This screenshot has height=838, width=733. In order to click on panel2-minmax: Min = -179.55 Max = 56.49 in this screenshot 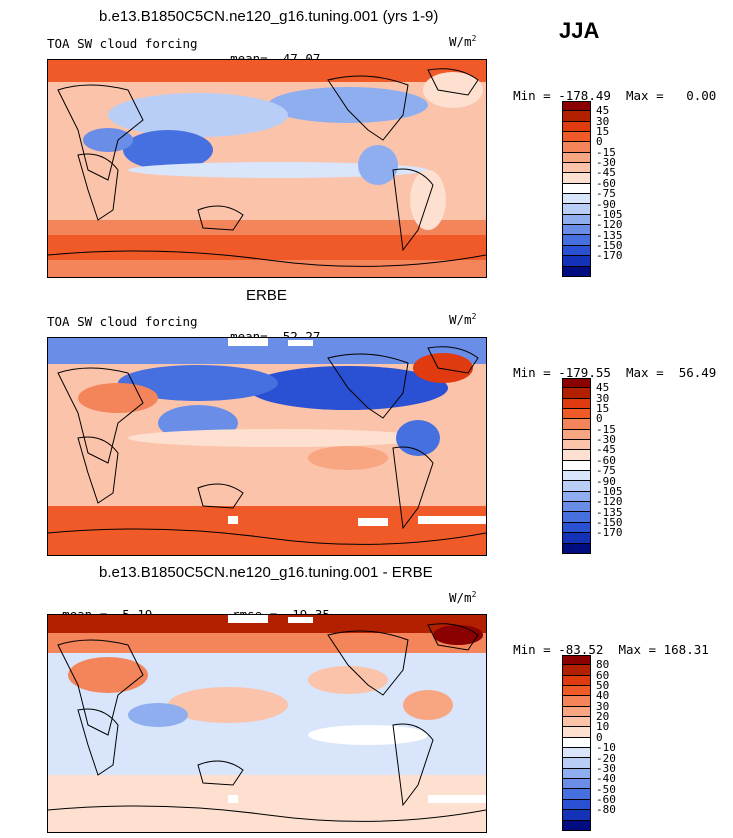, I will do `click(615, 372)`.